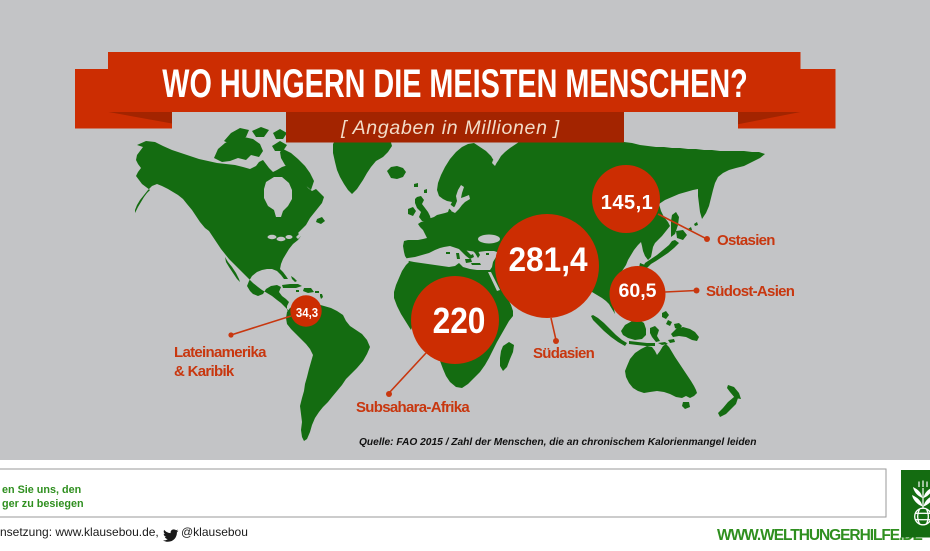  What do you see at coordinates (450, 128) in the screenshot?
I see `svg-text: [ Angaben in Millionen ]` at bounding box center [450, 128].